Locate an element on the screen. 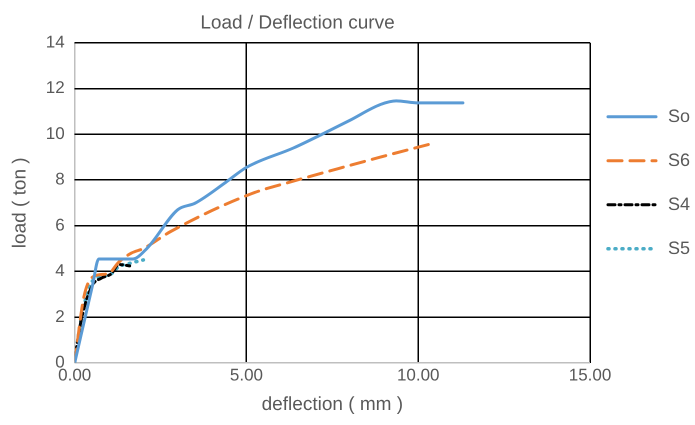 The height and width of the screenshot is (425, 695). legend-label: S4 is located at coordinates (679, 204).